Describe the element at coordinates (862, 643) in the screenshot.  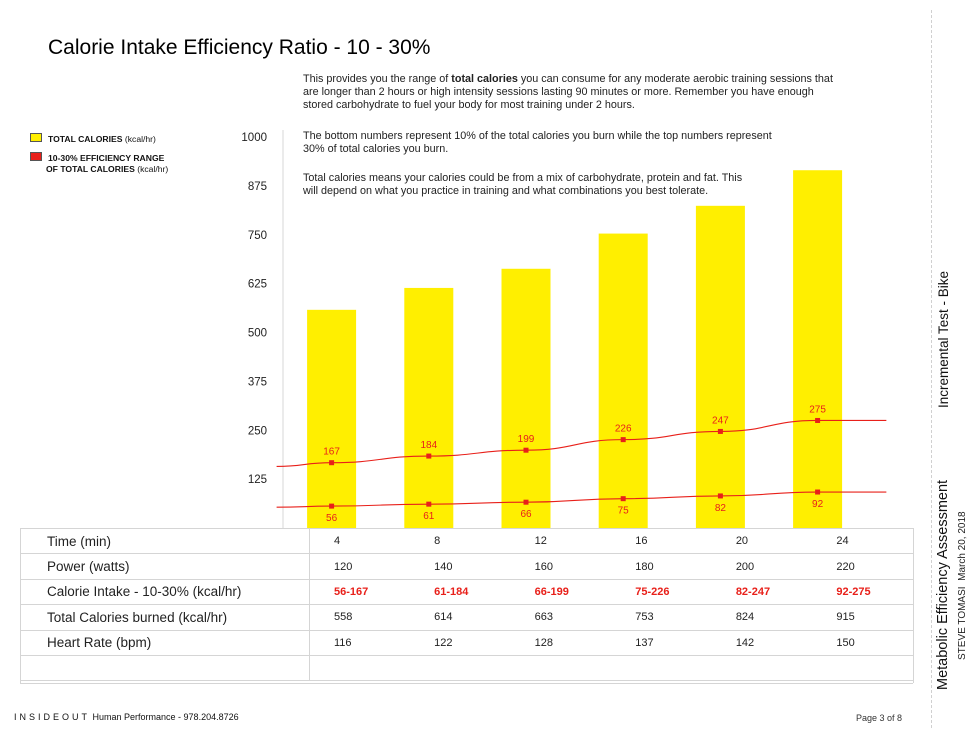
I see `table-cell: 150` at that location.